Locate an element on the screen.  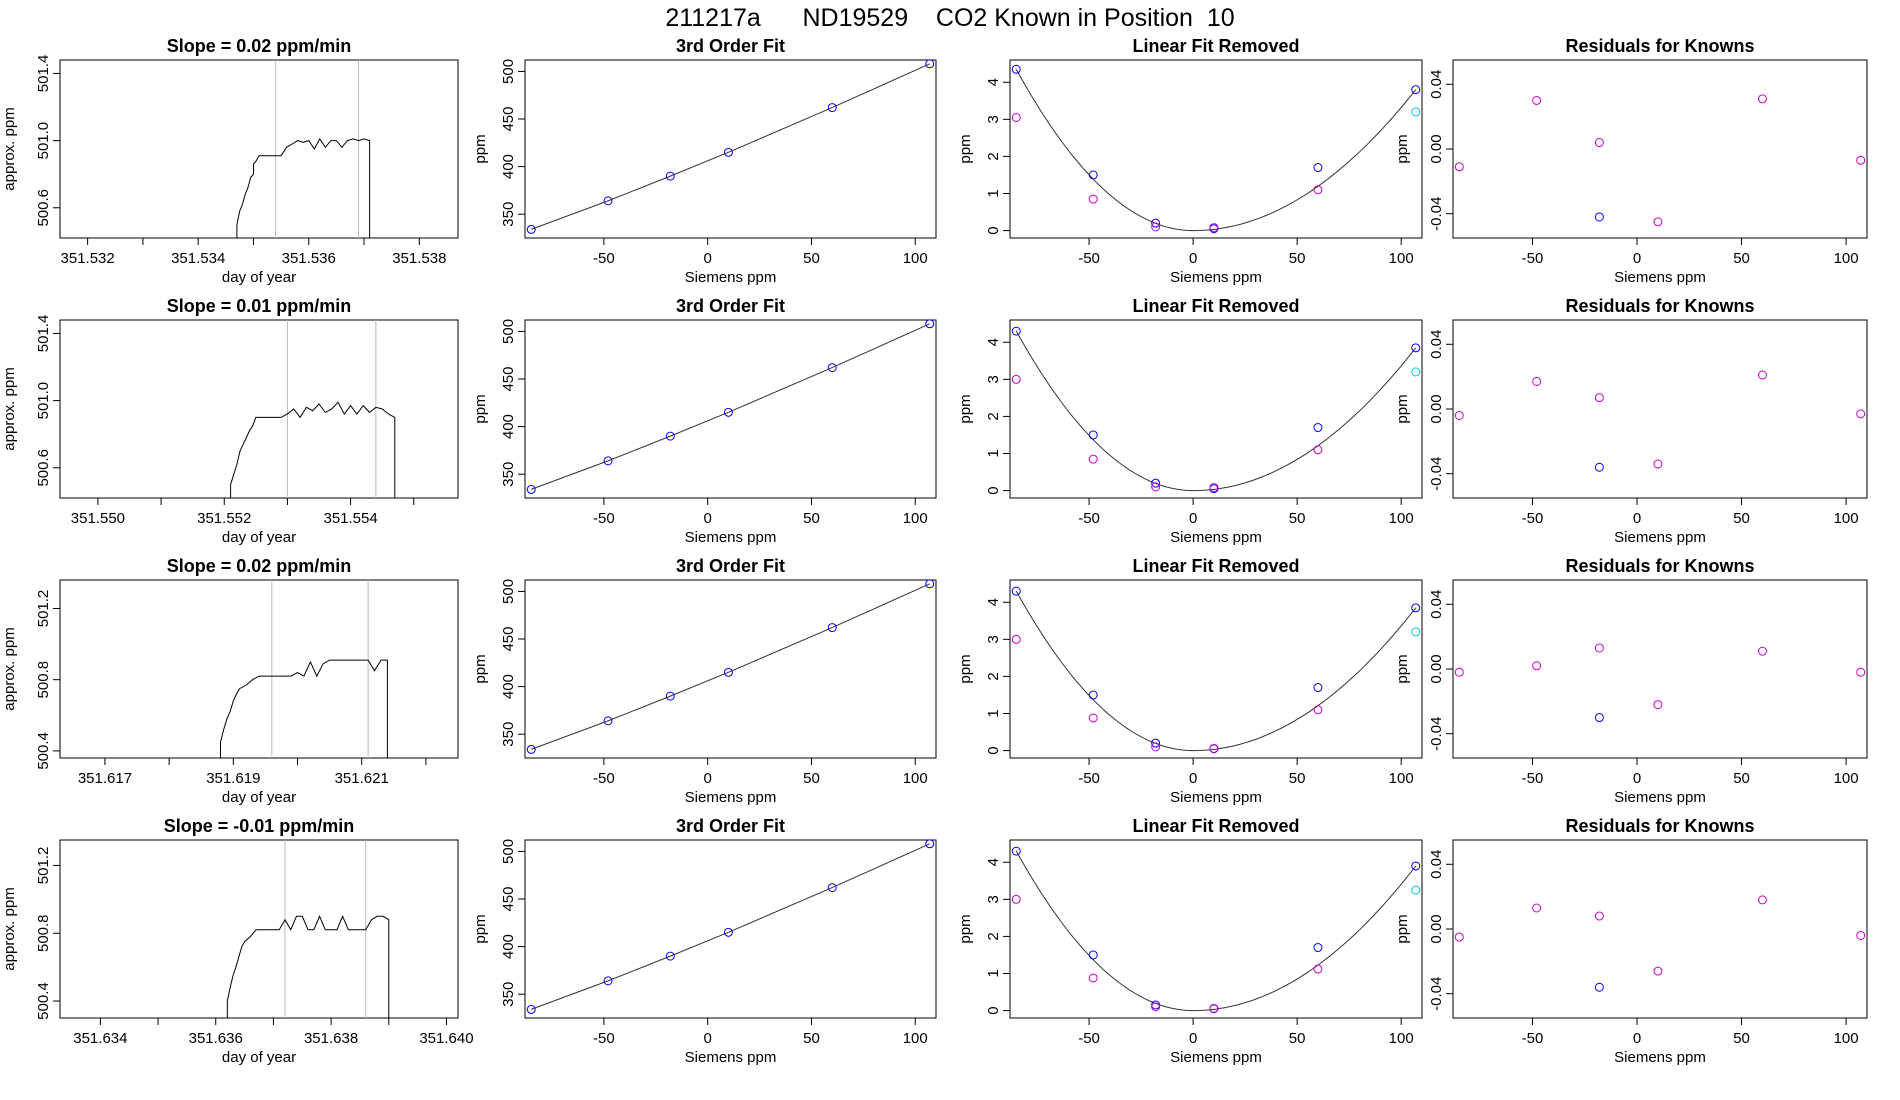
panel-title: Slope = 0.01 ppm/min is located at coordinates (259, 306).